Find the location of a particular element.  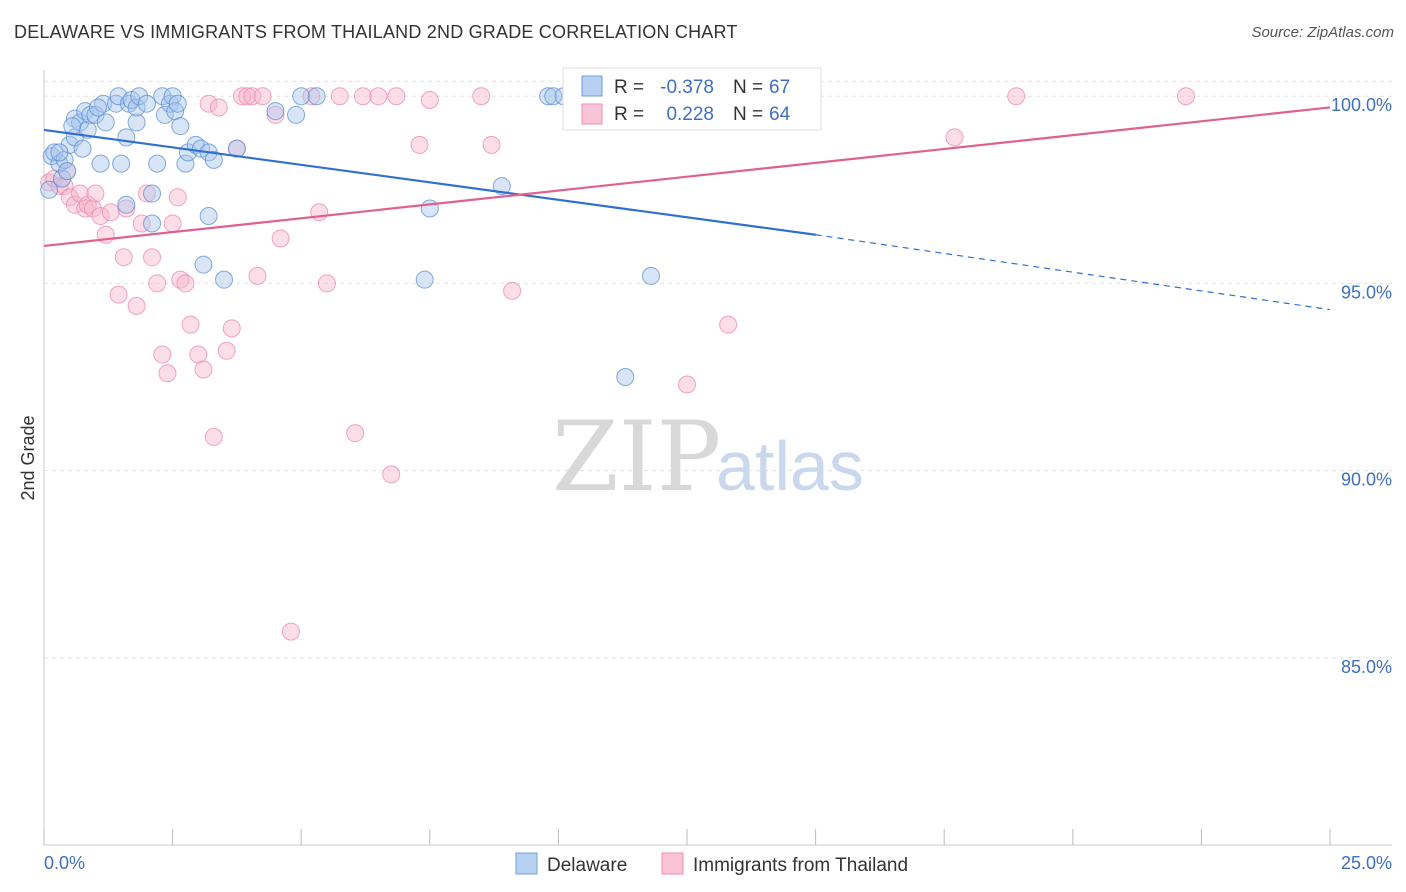

x-ticks is located at coordinates (687, 837).